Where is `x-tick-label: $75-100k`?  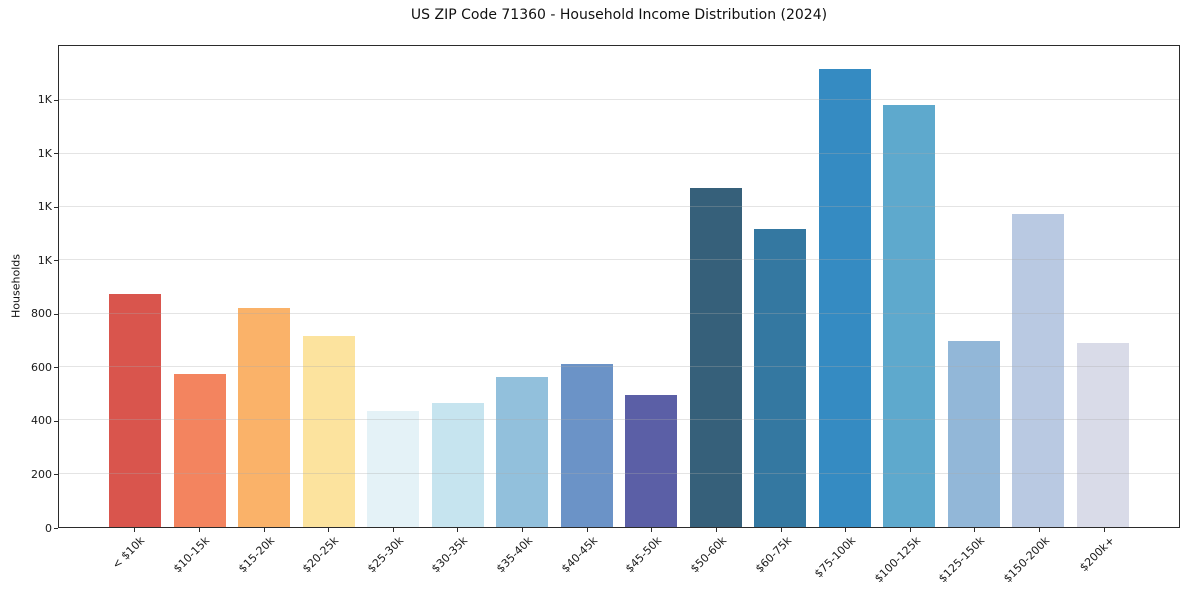
x-tick-label: $75-100k is located at coordinates (835, 557).